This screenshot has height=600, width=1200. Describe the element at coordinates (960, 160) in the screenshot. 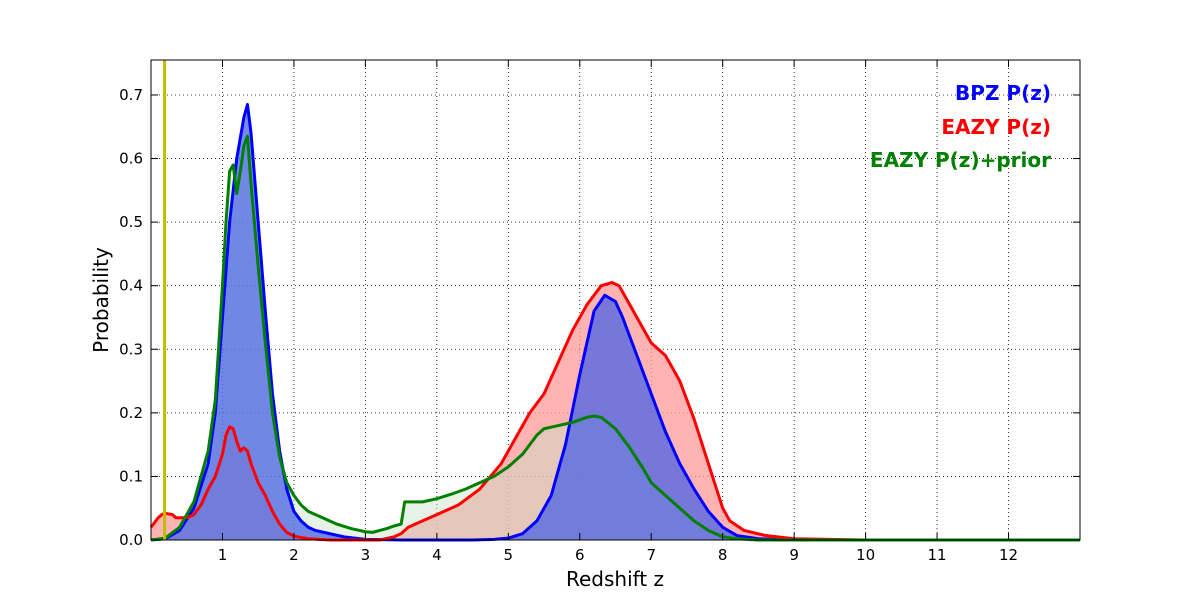

I see `legend-label-eazy-prior: EAZY P(z)+prior` at that location.